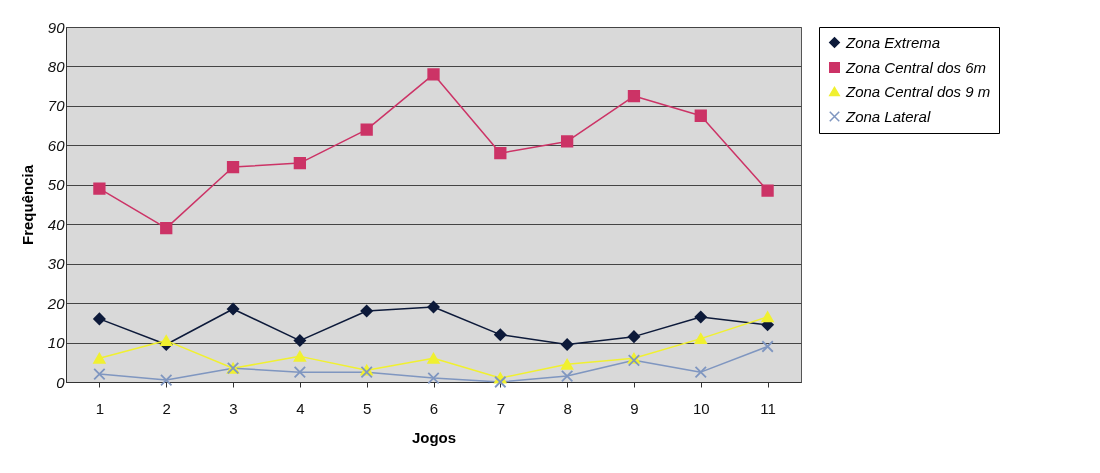  I want to click on y-tick-label: 0, so click(61, 382).